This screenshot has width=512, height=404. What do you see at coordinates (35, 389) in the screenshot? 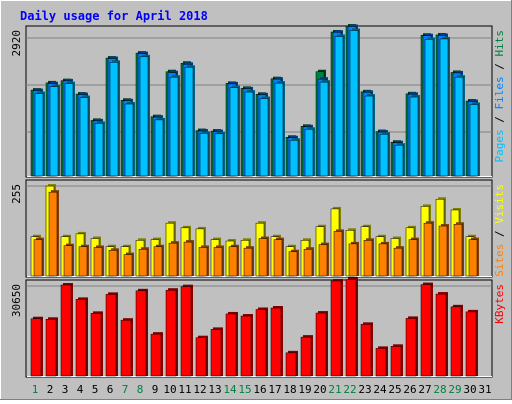
I see `x-tick-label: 1` at bounding box center [35, 389].